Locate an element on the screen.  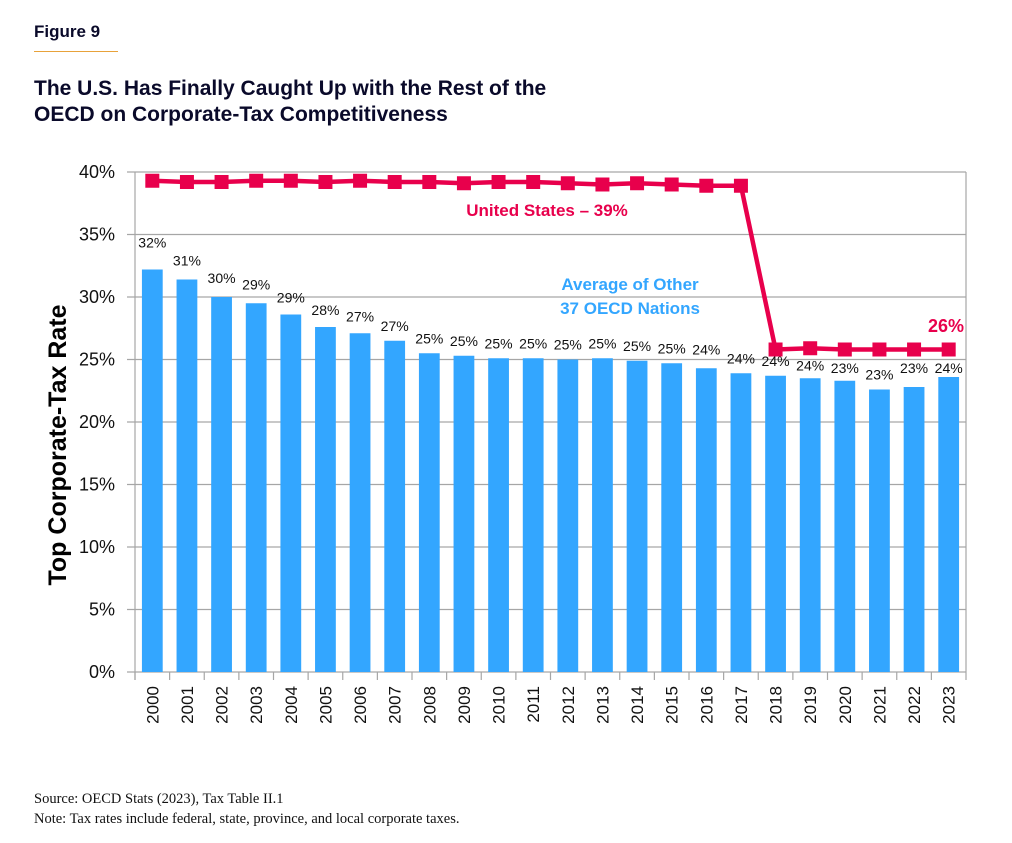
x-tick-label: 2018 is located at coordinates (776, 705).